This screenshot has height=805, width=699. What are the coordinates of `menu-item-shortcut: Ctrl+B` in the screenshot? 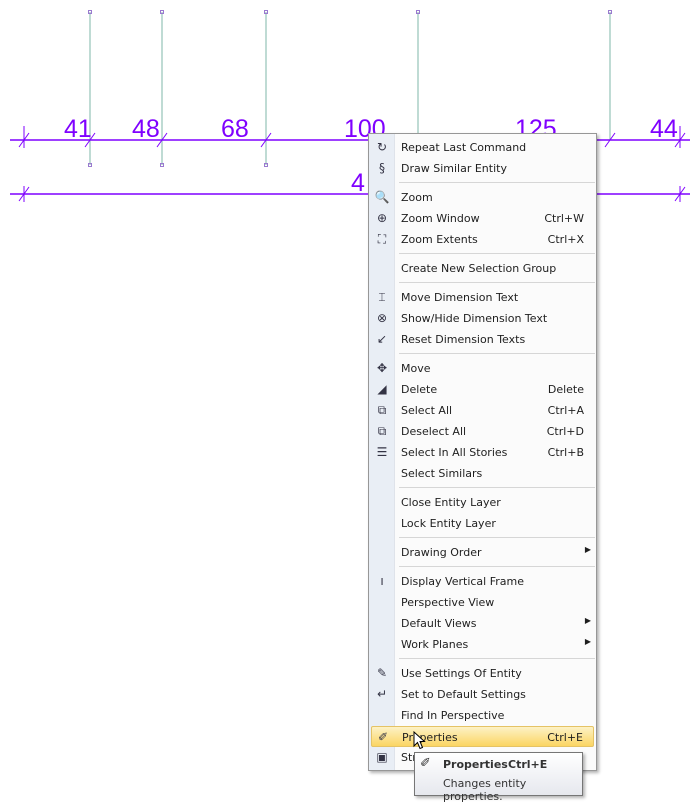 It's located at (565, 452).